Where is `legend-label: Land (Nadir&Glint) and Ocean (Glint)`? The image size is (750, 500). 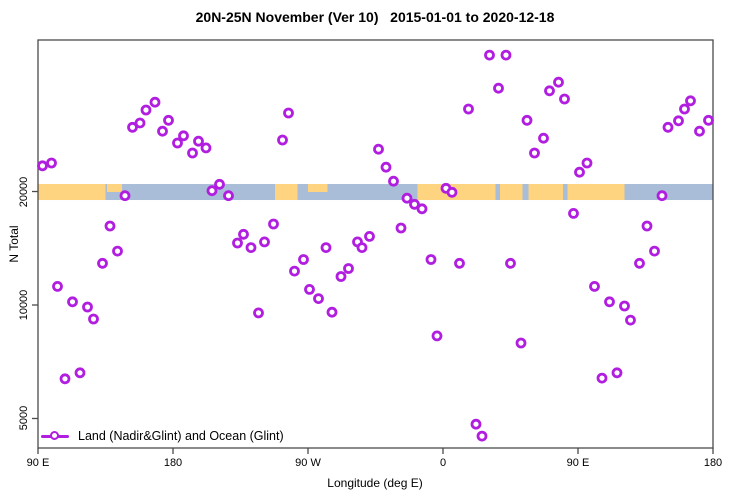
legend-label: Land (Nadir&Glint) and Ocean (Glint) is located at coordinates (181, 436).